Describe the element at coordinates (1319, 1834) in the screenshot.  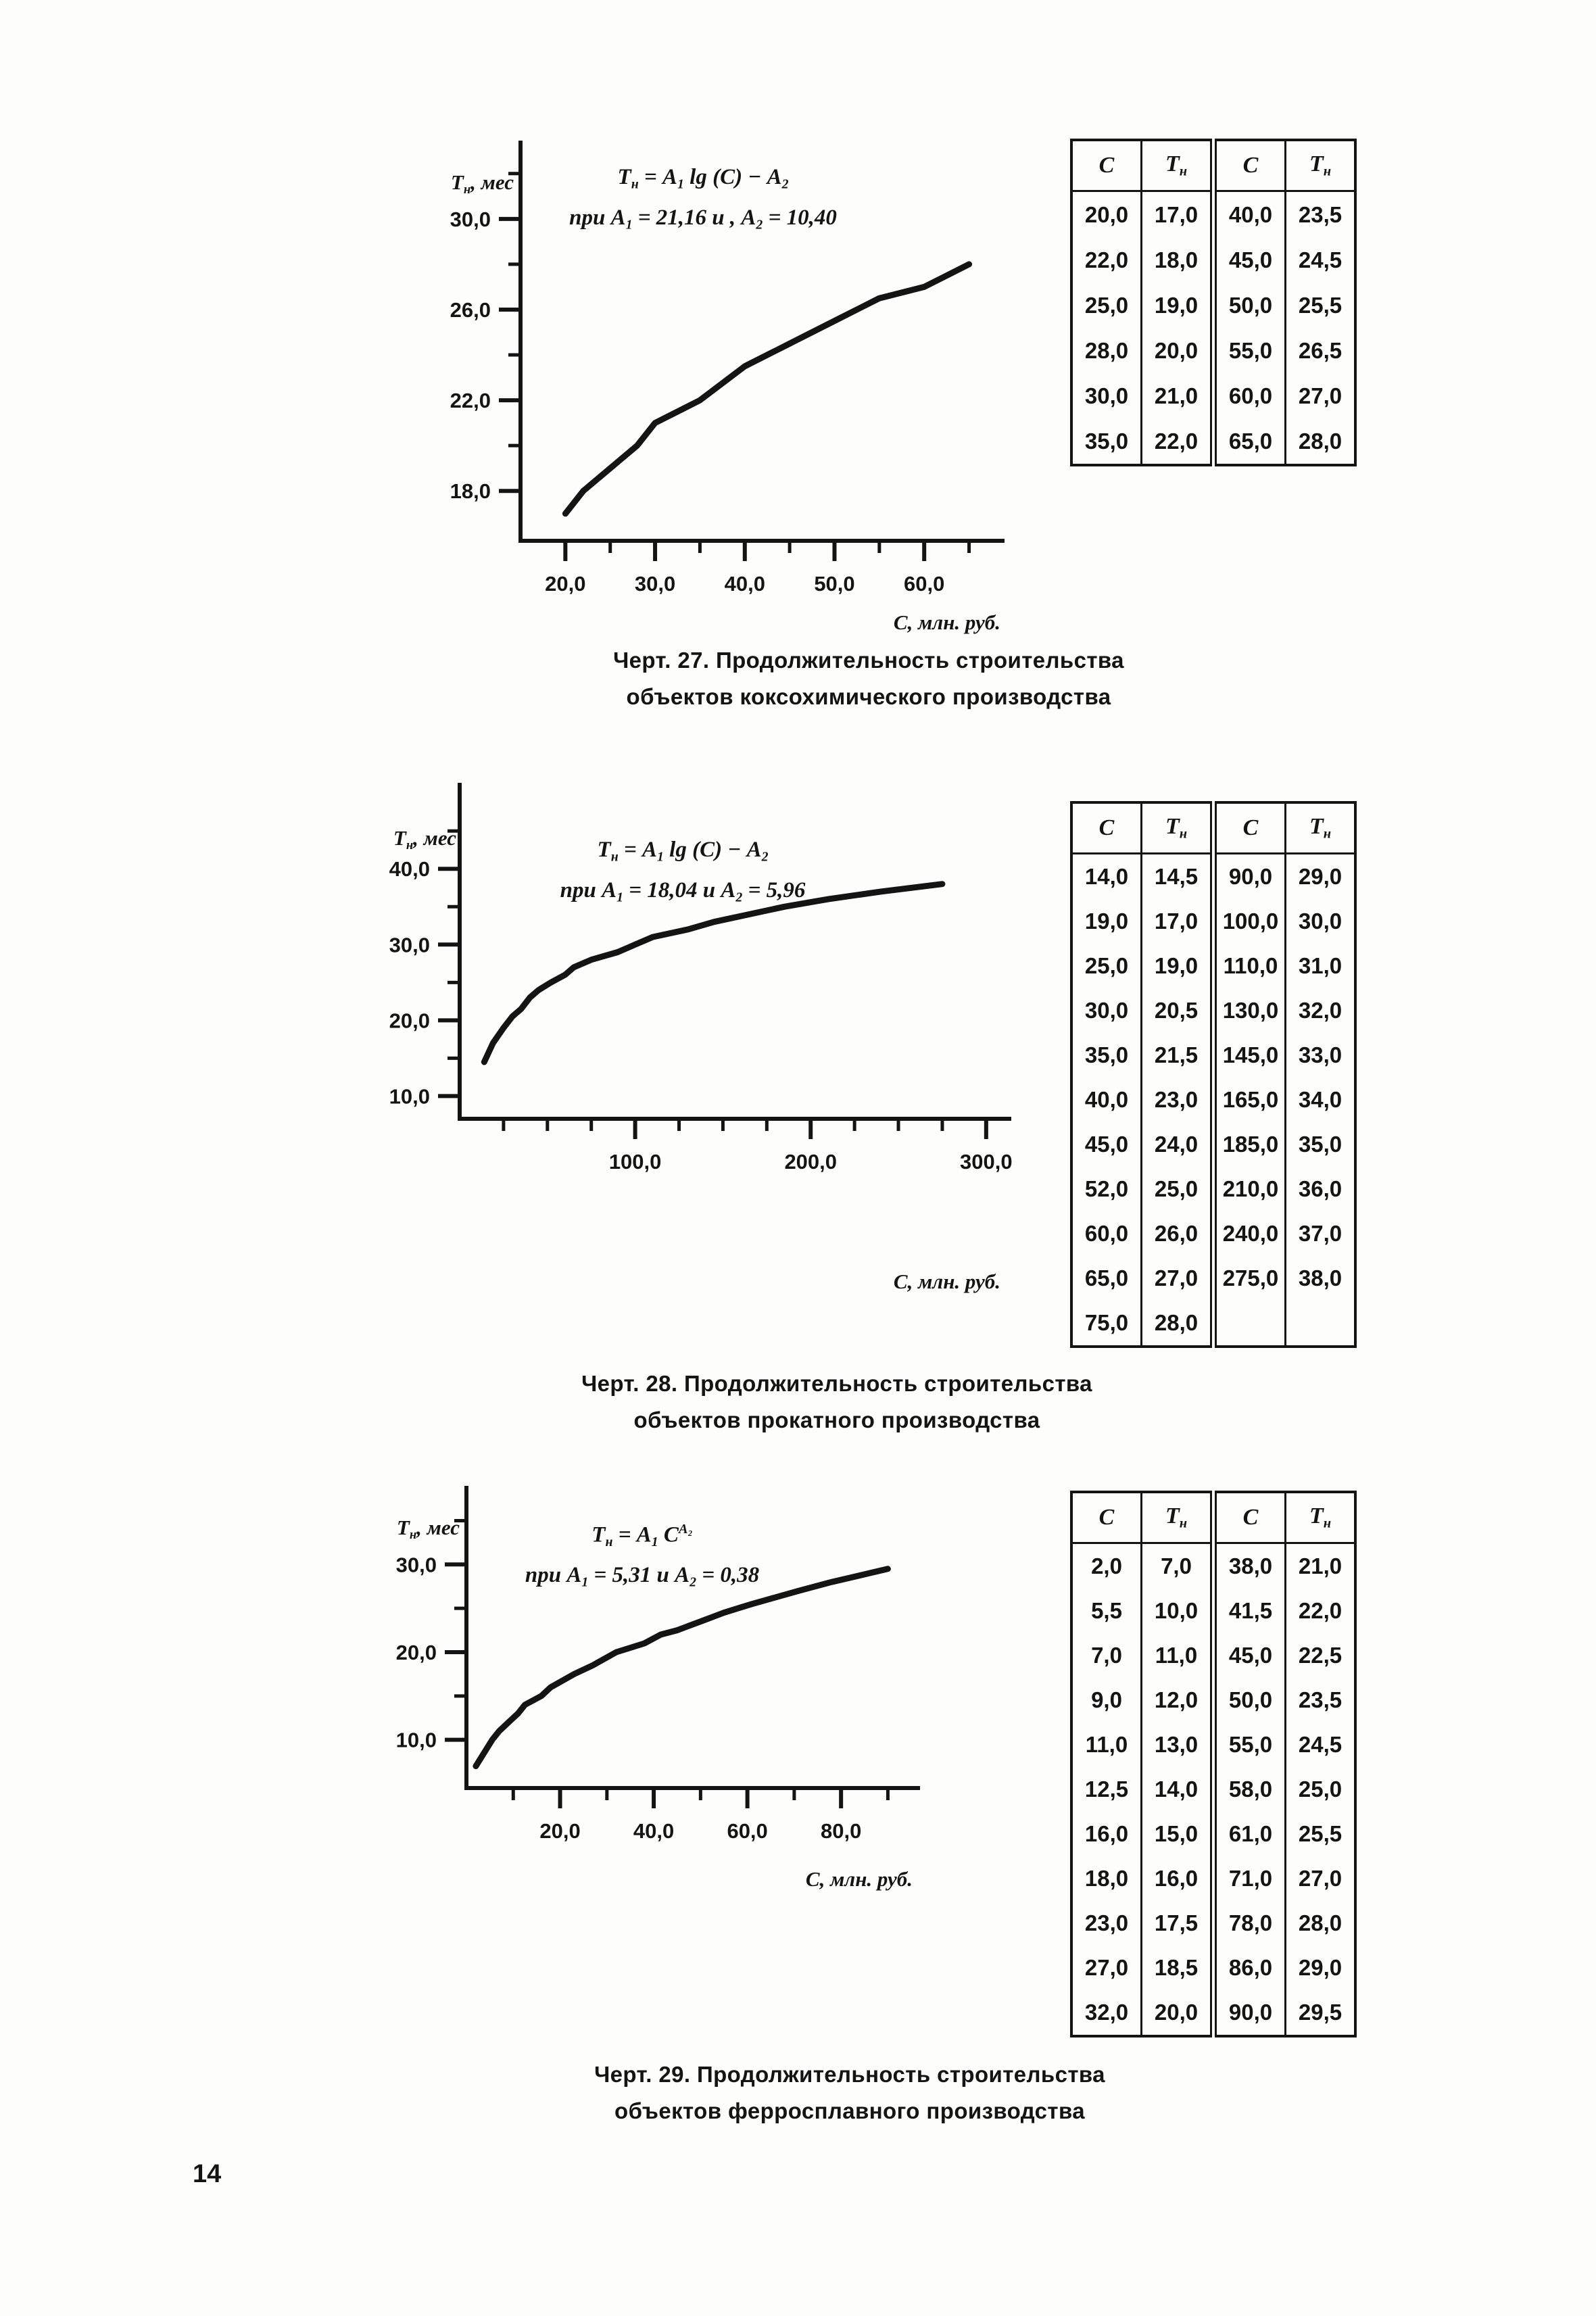
I see `table-cell: 25,5` at that location.